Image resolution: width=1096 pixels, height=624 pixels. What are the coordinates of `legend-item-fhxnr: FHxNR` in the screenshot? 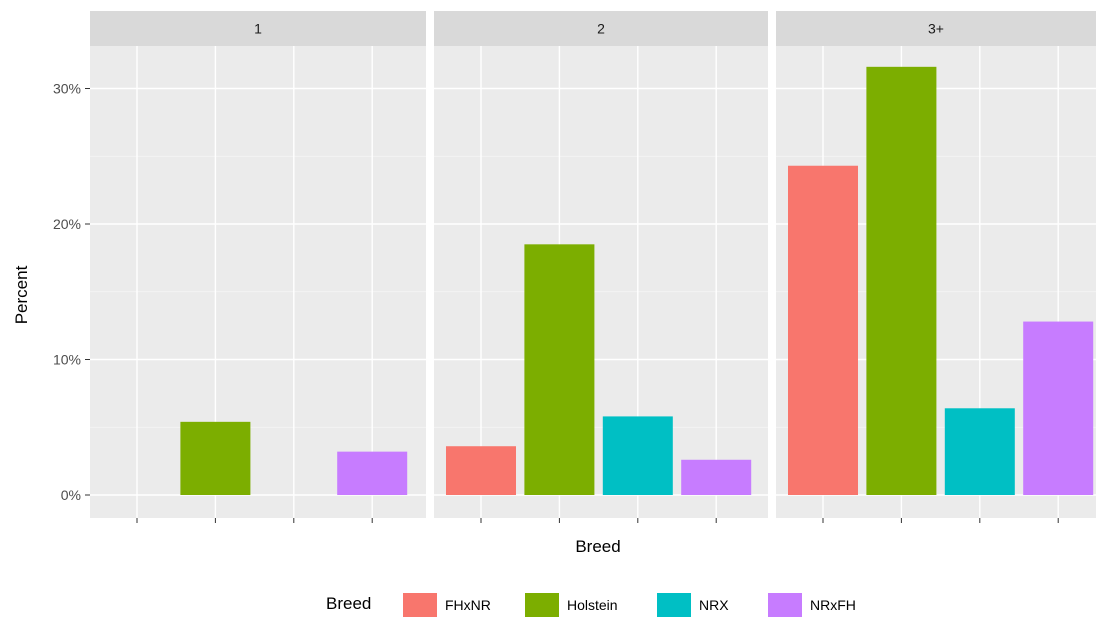 It's located at (447, 605).